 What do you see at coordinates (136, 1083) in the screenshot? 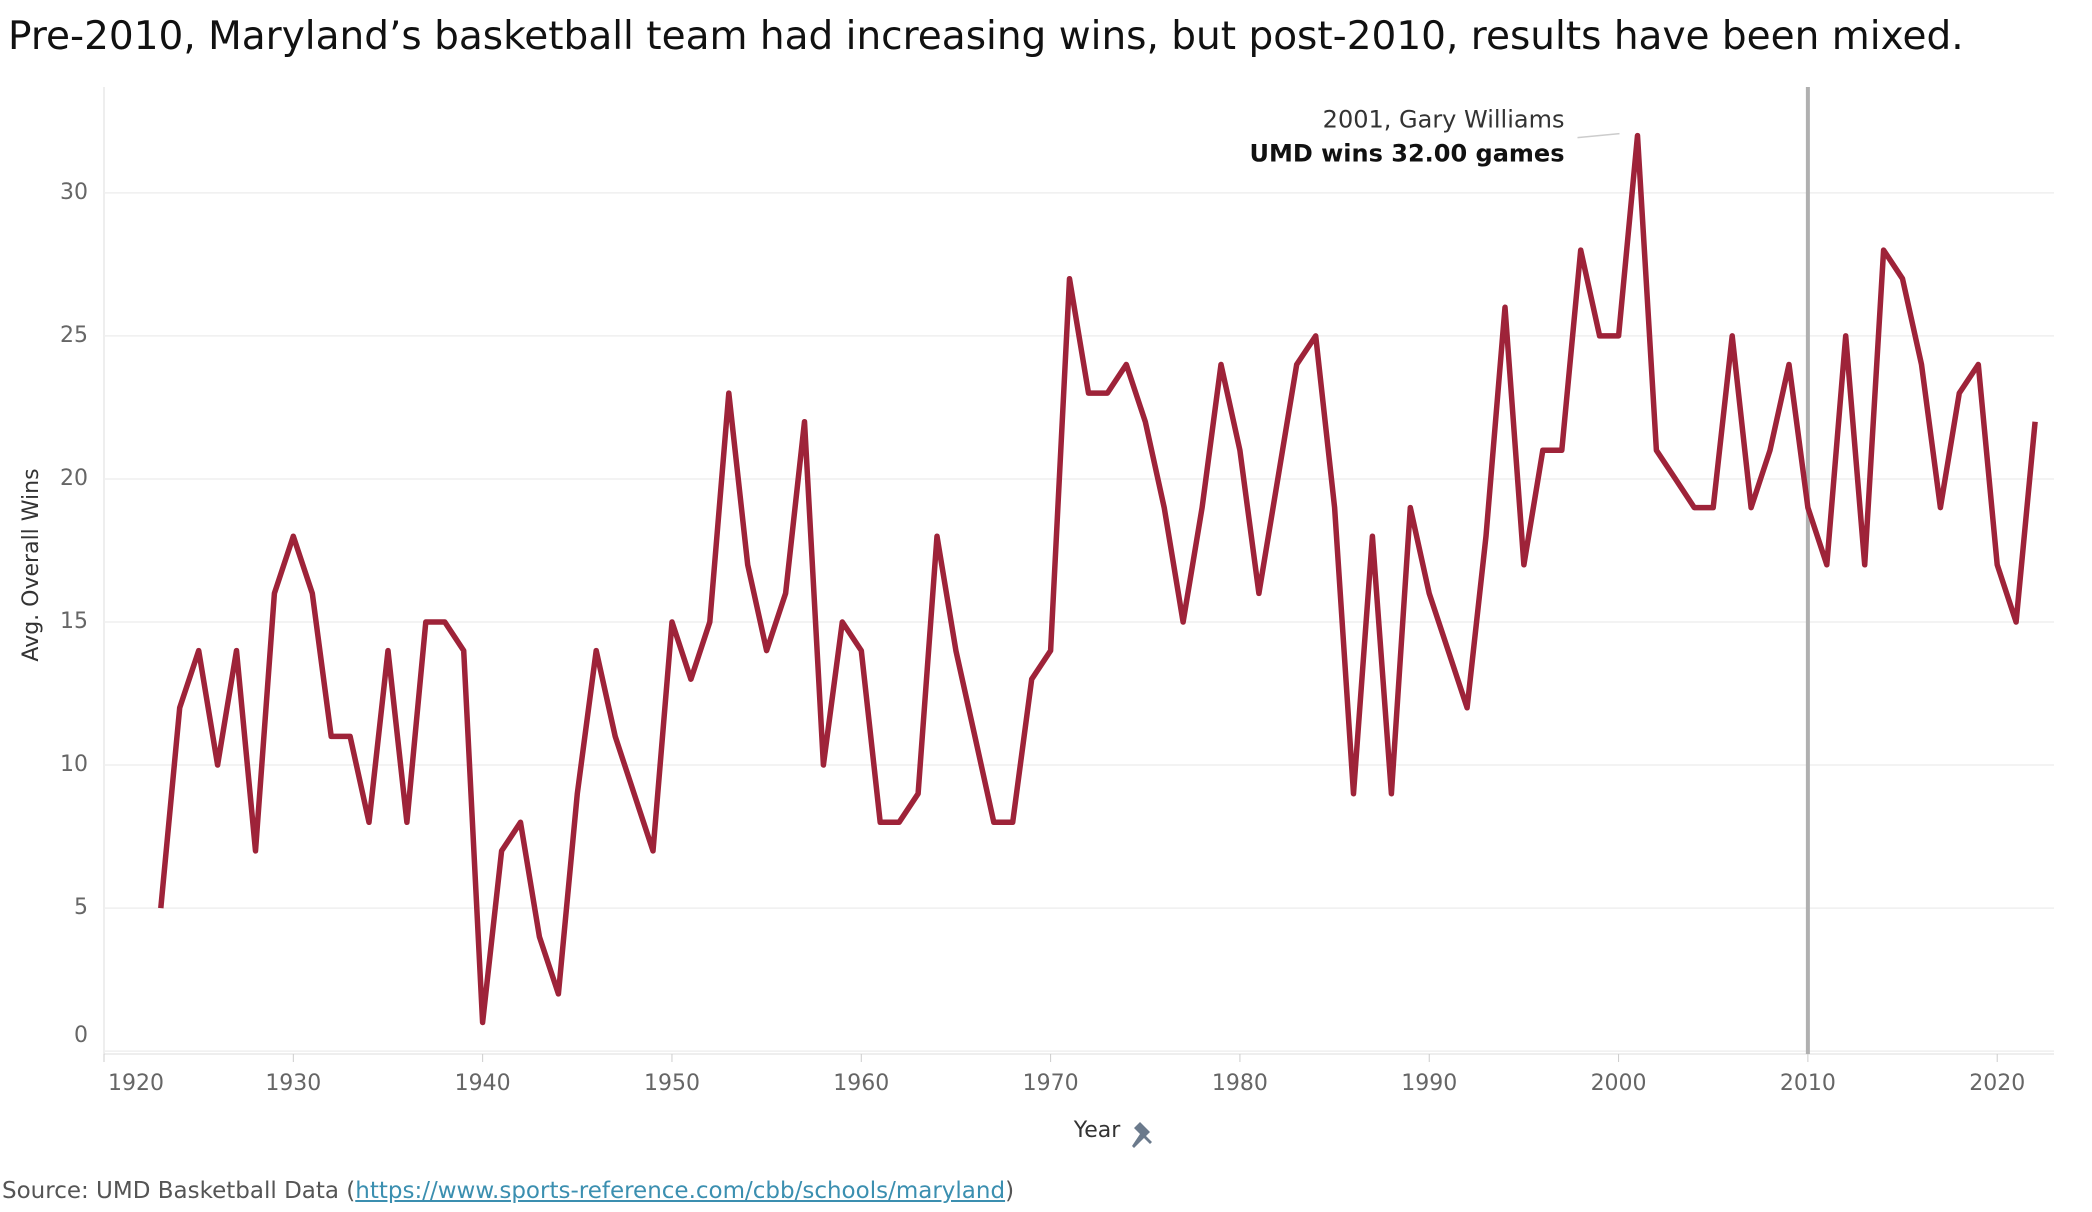
I see `x-tick-label: 1920` at bounding box center [136, 1083].